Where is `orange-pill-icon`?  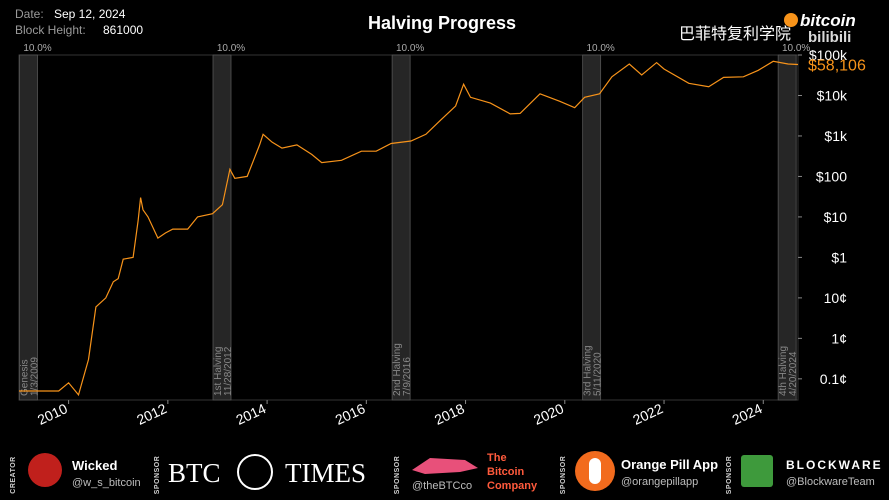
orange-pill-icon is located at coordinates (595, 471).